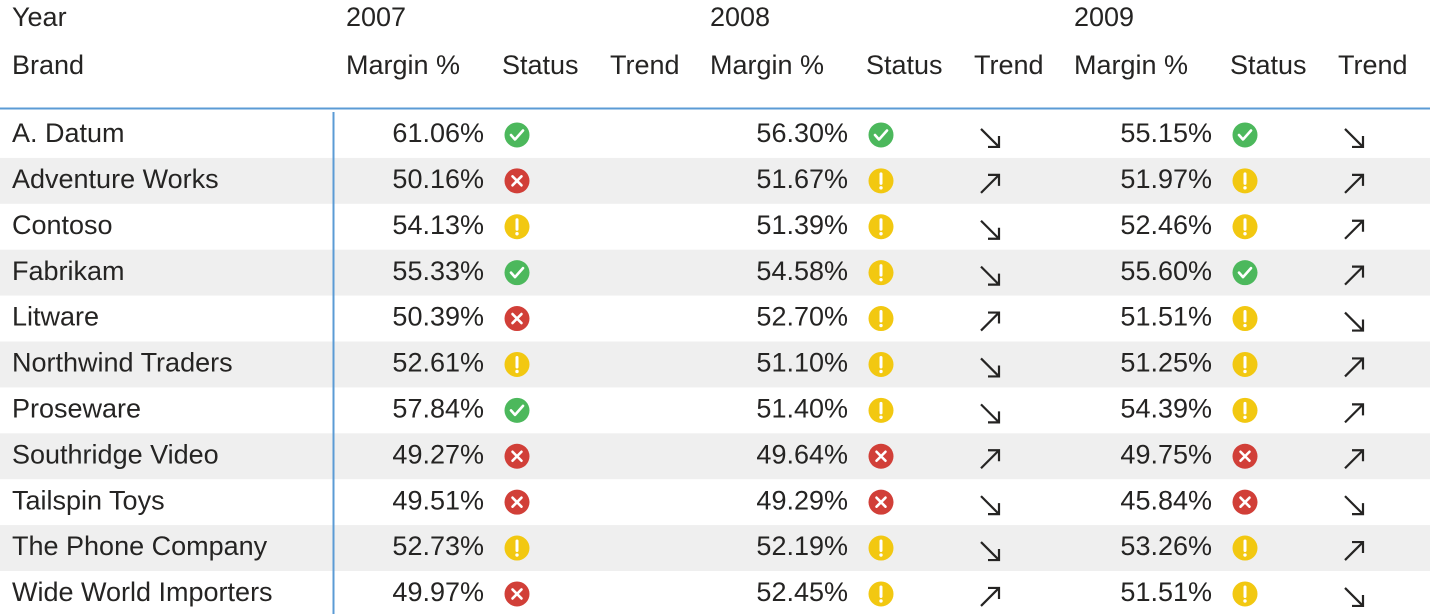 This screenshot has width=1430, height=614. Describe the element at coordinates (438, 317) in the screenshot. I see `margin-value: 50.39%` at that location.